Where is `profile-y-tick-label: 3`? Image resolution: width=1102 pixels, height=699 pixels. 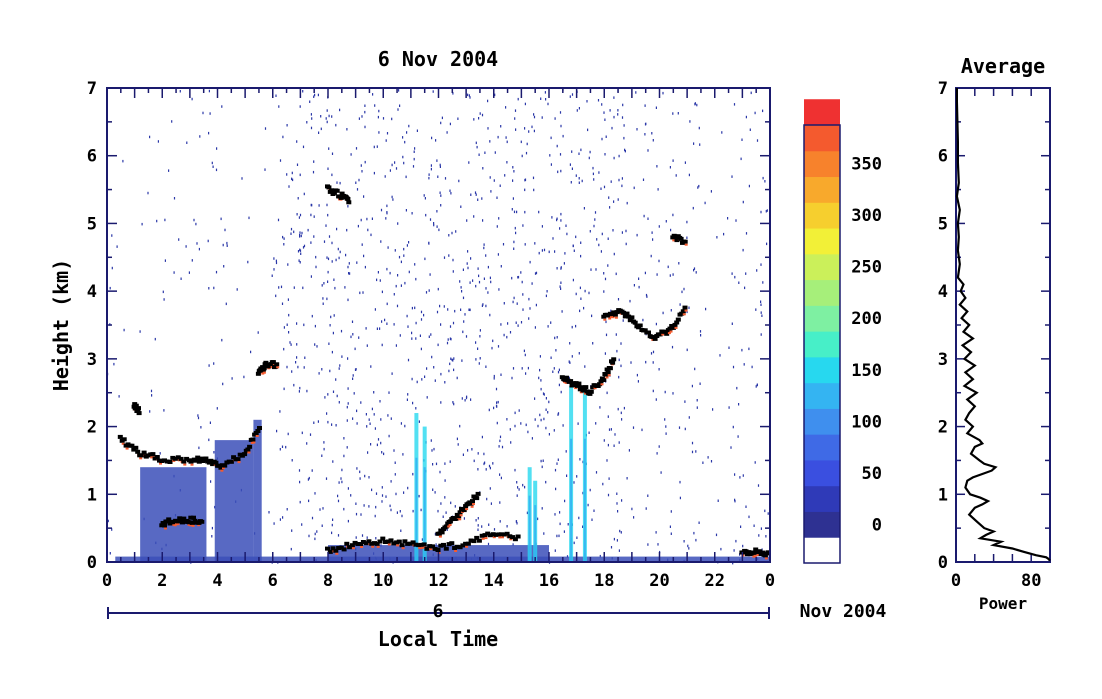 profile-y-tick-label: 3 is located at coordinates (943, 360).